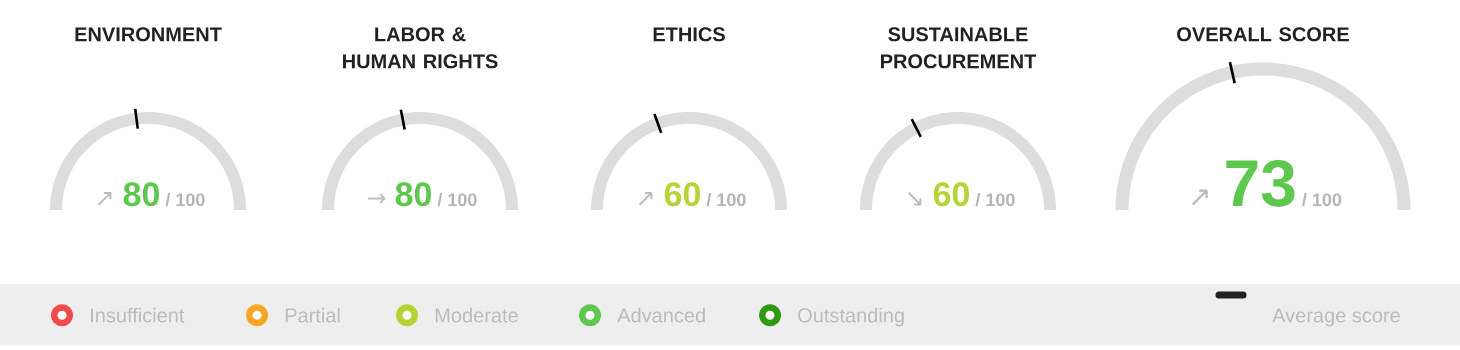 This screenshot has height=350, width=1460. Describe the element at coordinates (689, 34) in the screenshot. I see `chart-title: ETHICS` at that location.